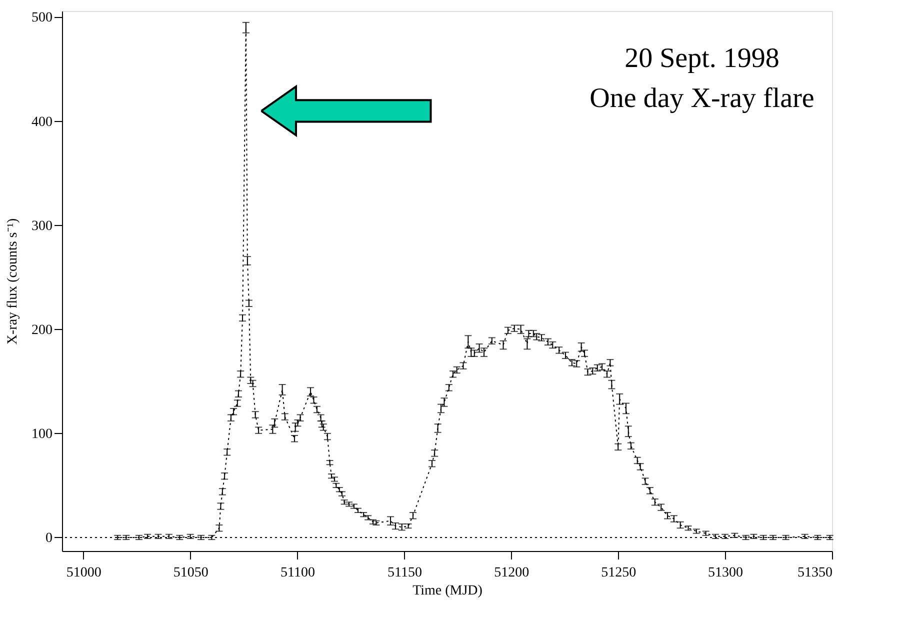 This screenshot has width=904, height=624. I want to click on y-tick-label: 100, so click(42, 434).